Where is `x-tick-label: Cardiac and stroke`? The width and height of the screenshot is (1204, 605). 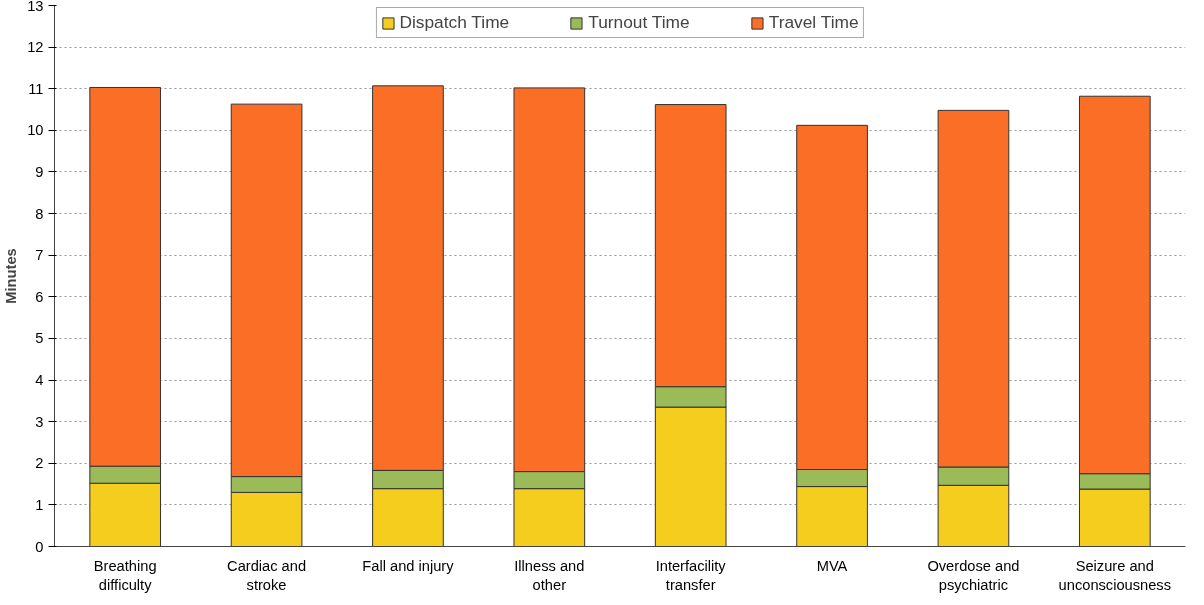 x-tick-label: Cardiac and stroke is located at coordinates (267, 575).